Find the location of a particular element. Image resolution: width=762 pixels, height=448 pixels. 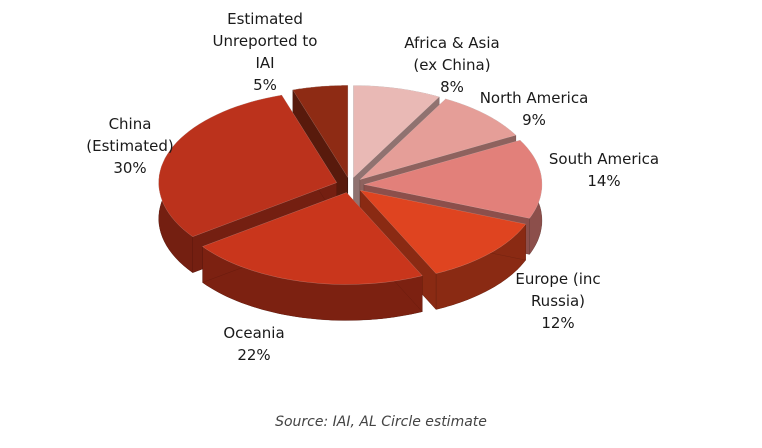

category-label: South America is located at coordinates (604, 159).